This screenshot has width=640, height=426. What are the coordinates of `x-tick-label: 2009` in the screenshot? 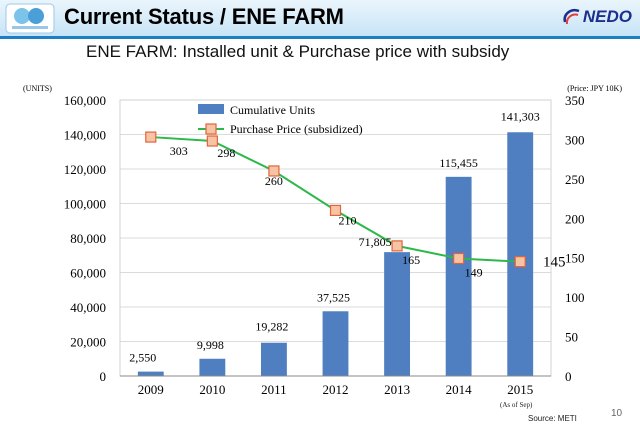 It's located at (151, 389).